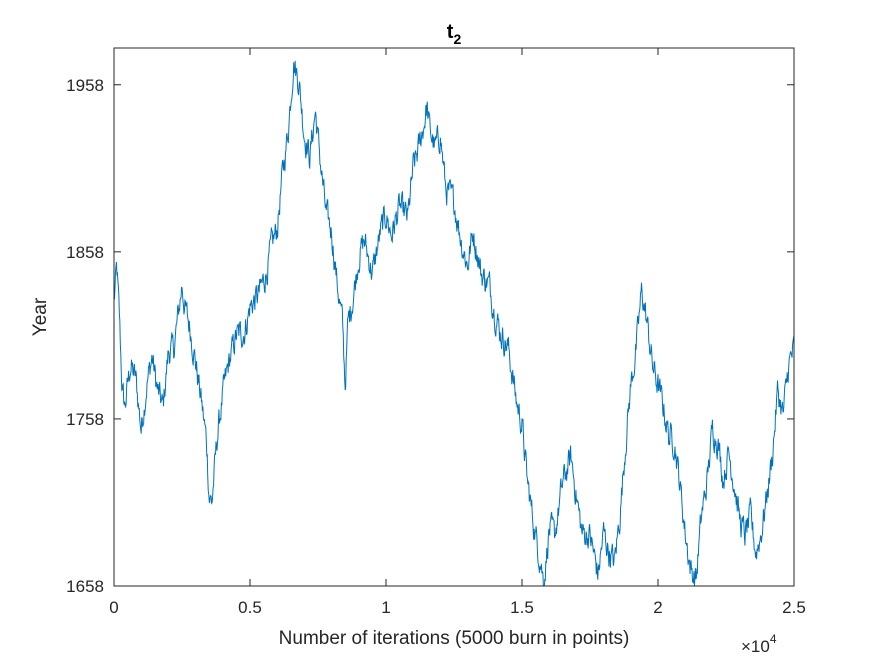 The height and width of the screenshot is (656, 875). I want to click on x-multiplier: ×10⁴, so click(759, 644).